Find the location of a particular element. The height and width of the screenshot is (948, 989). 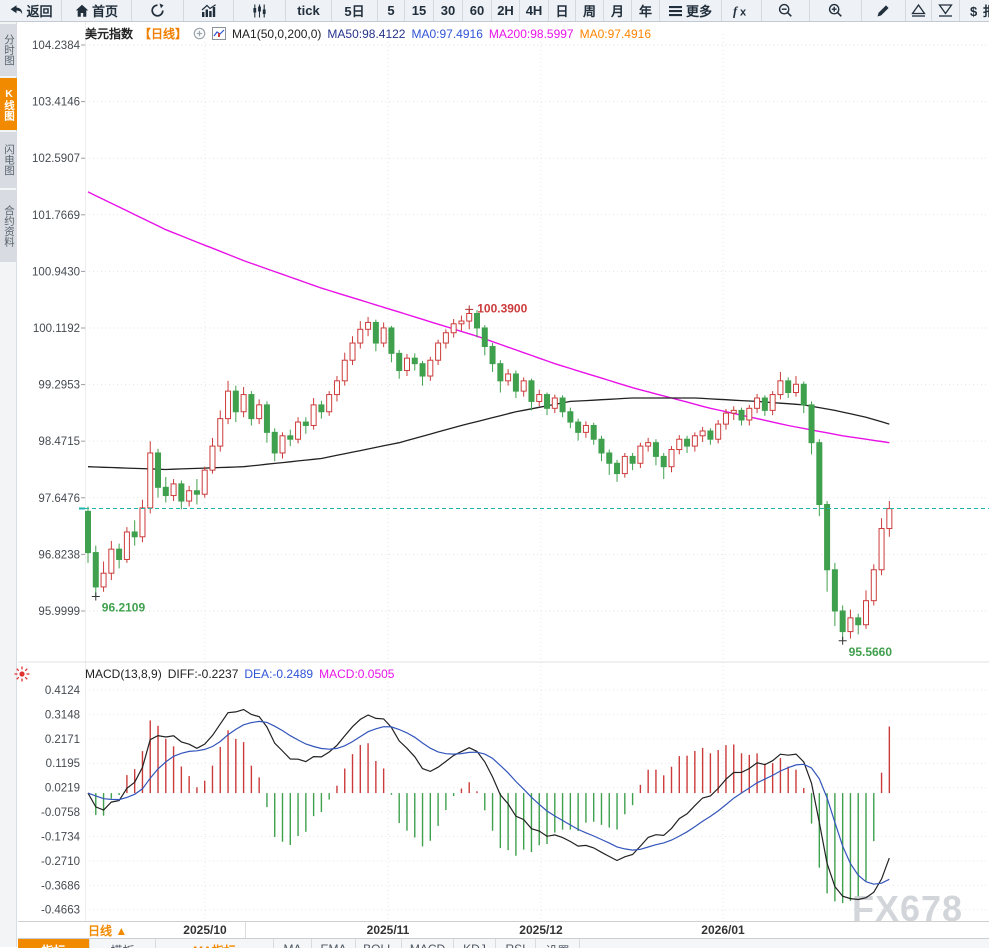

bottombar-item-6: BOLL is located at coordinates (379, 943).